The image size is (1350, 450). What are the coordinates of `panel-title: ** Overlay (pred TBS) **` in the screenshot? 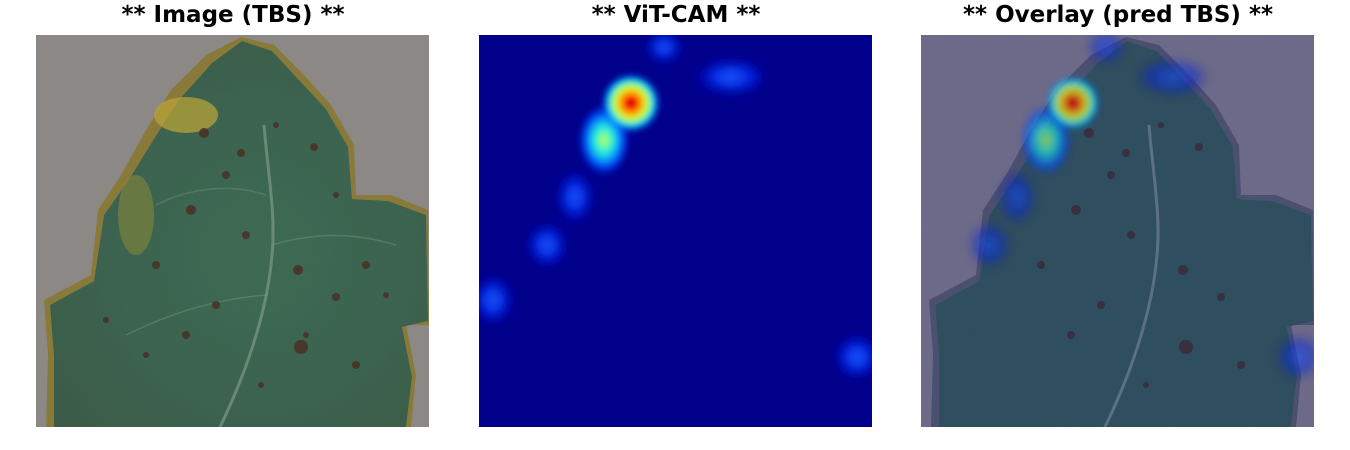 It's located at (1118, 15).